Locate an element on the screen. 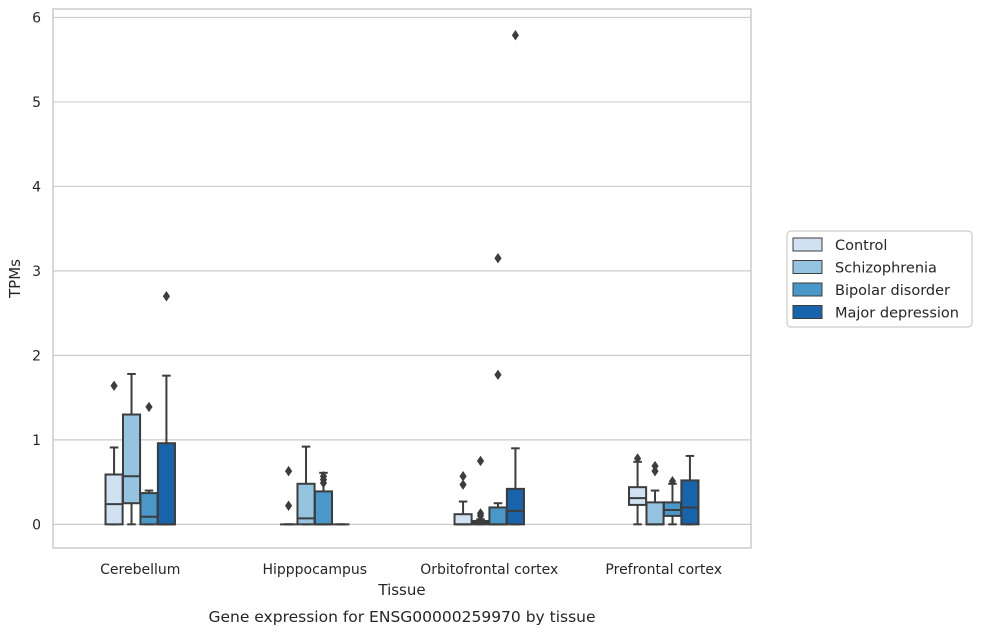  x-tick-label: Orbitofrontal cortex is located at coordinates (489, 570).